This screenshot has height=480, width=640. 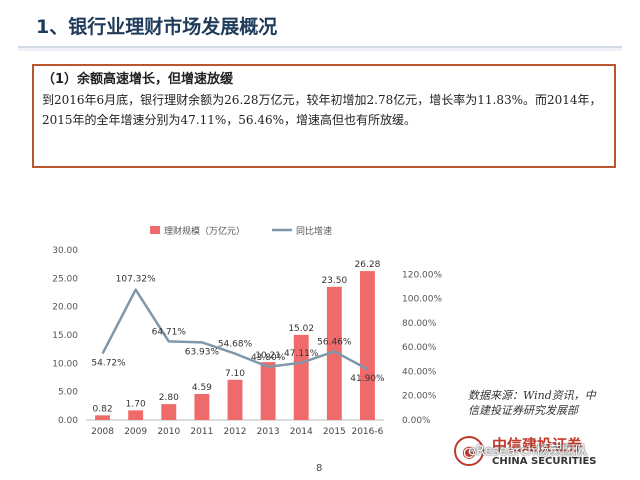 I want to click on y-right-tick-label: 100.00%, so click(x=422, y=300).